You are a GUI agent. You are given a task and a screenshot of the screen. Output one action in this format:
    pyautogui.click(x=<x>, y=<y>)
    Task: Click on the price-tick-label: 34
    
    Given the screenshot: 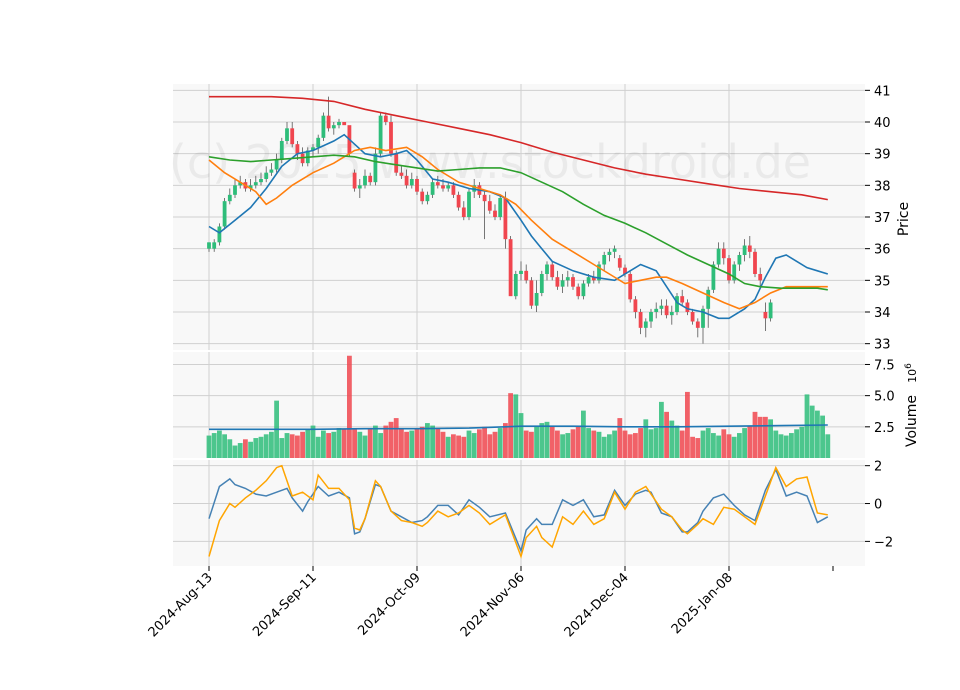 What is the action you would take?
    pyautogui.click(x=882, y=313)
    